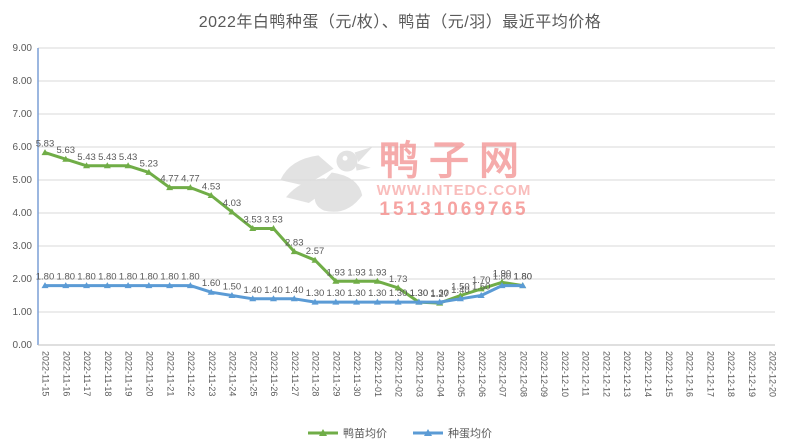 Image resolution: width=800 pixels, height=447 pixels. What do you see at coordinates (170, 373) in the screenshot?
I see `x-tick-label: 2022-11-21` at bounding box center [170, 373].